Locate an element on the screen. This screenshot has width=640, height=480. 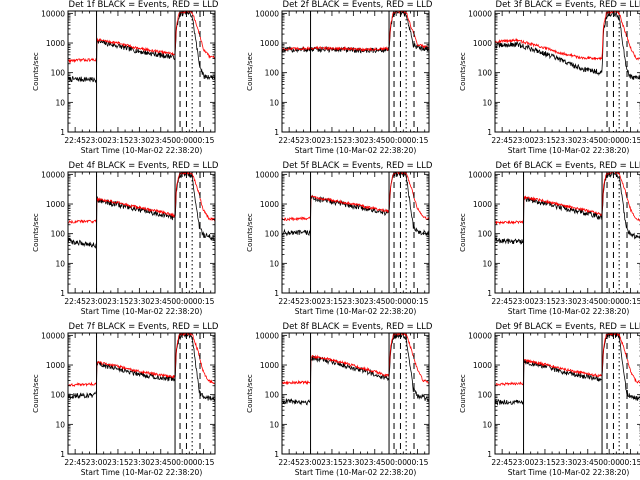
panel-title: Det 9f BLACK = Events, RED = LLD is located at coordinates (568, 327).